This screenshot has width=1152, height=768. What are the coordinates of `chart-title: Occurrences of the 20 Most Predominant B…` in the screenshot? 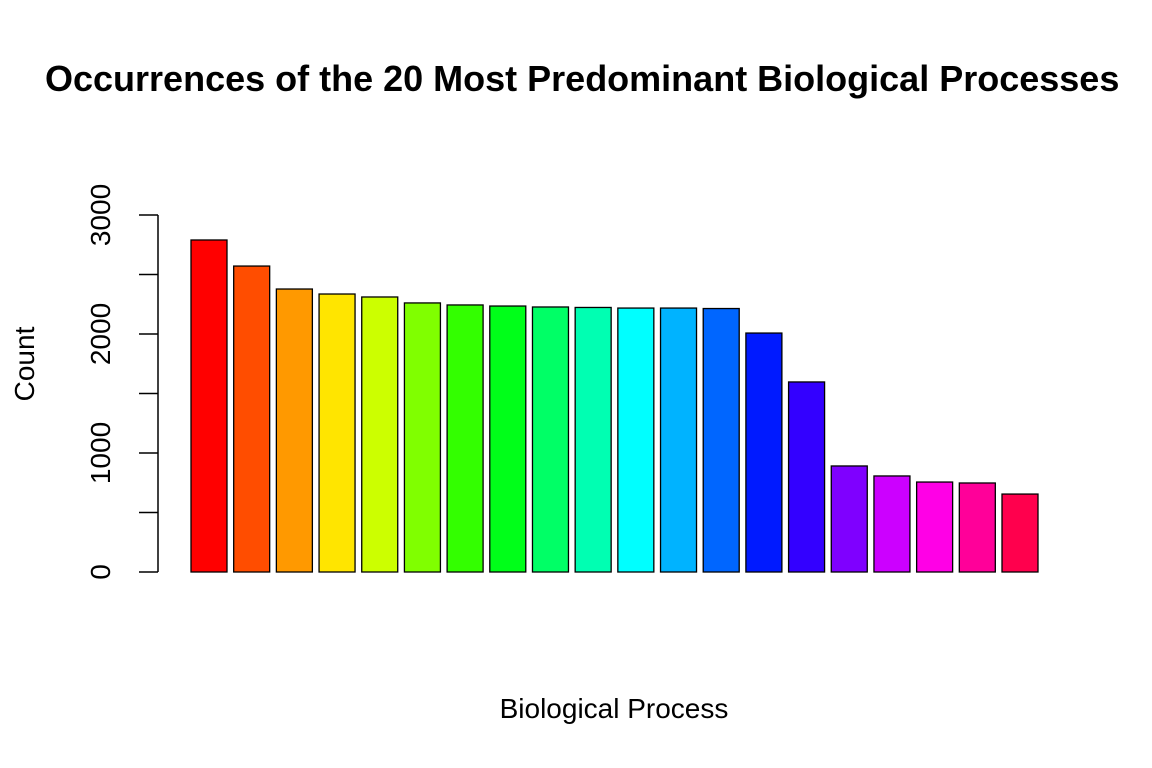 It's located at (582, 78).